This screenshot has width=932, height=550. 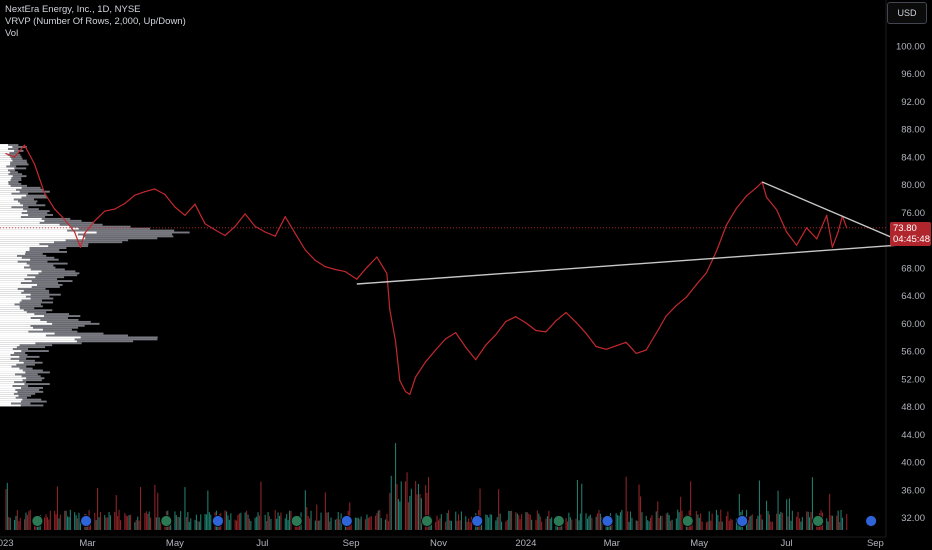 What do you see at coordinates (911, 239) in the screenshot?
I see `bar-countdown: 04:45:48` at bounding box center [911, 239].